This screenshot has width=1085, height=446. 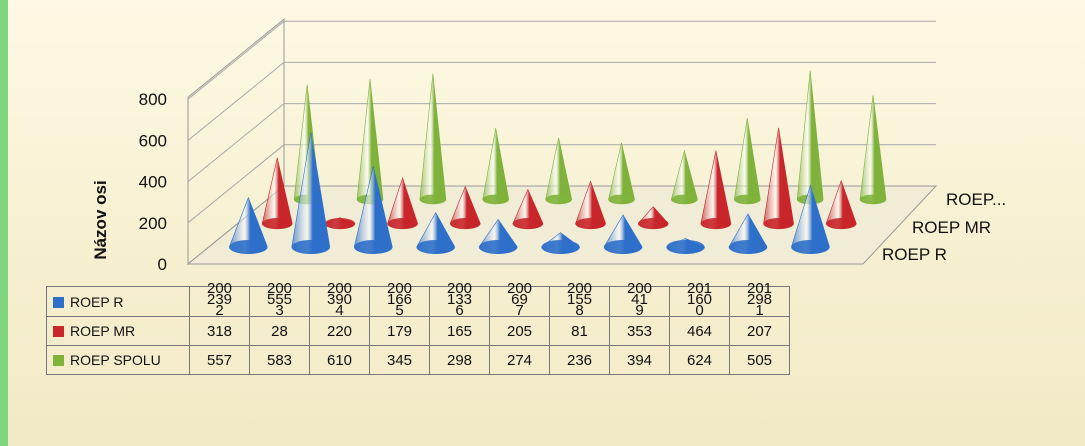 I want to click on table-cell: 205, so click(x=519, y=331).